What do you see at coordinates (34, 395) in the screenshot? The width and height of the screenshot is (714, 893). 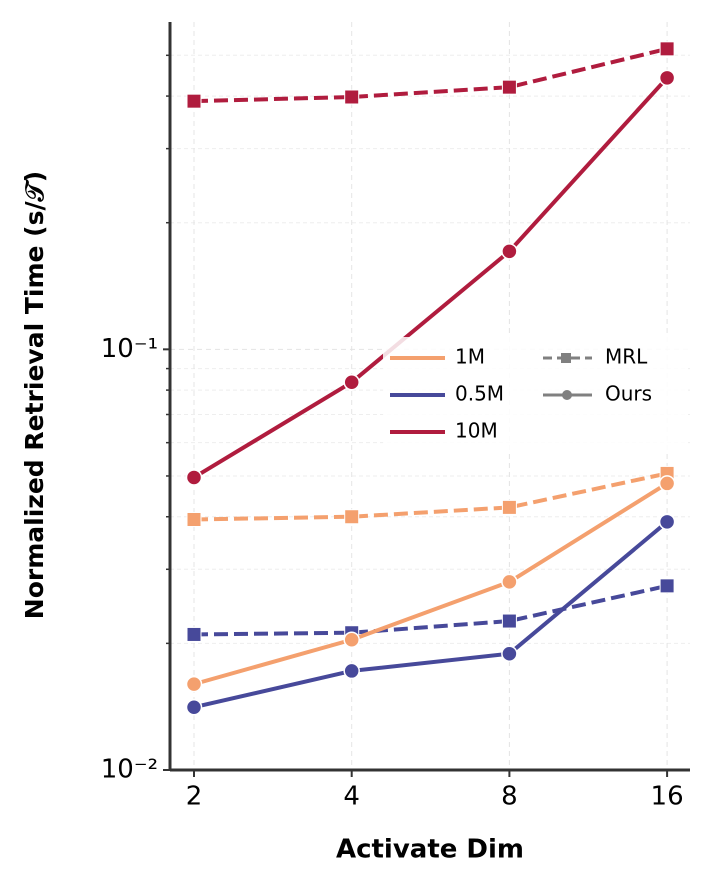 I see `y-axis-label: Normalized Retrieval Time (s/𝒯)` at bounding box center [34, 395].